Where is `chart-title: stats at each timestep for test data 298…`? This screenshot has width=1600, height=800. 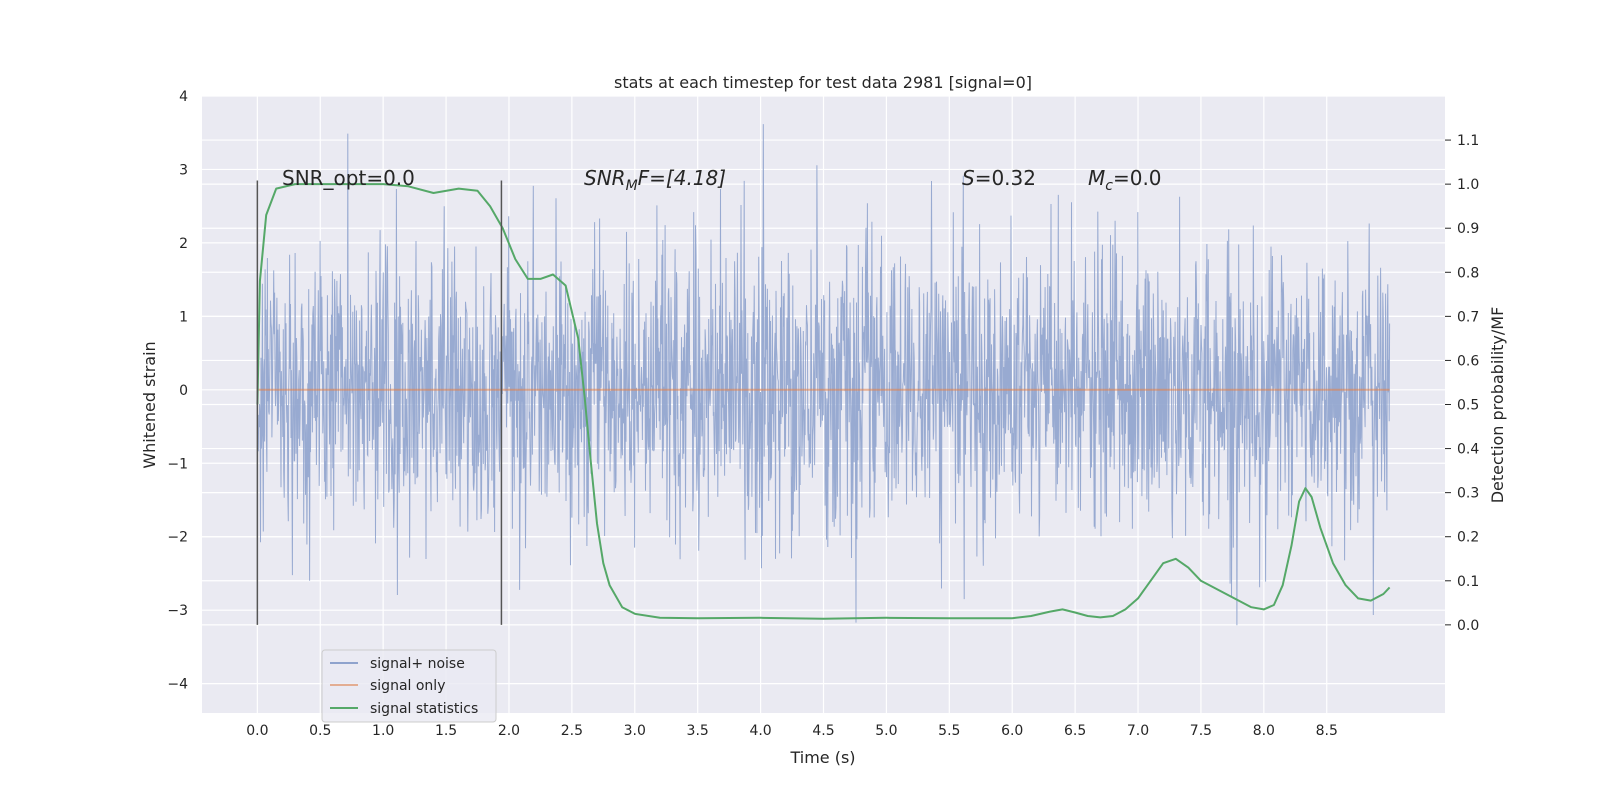 chart-title: stats at each timestep for test data 298… is located at coordinates (823, 82).